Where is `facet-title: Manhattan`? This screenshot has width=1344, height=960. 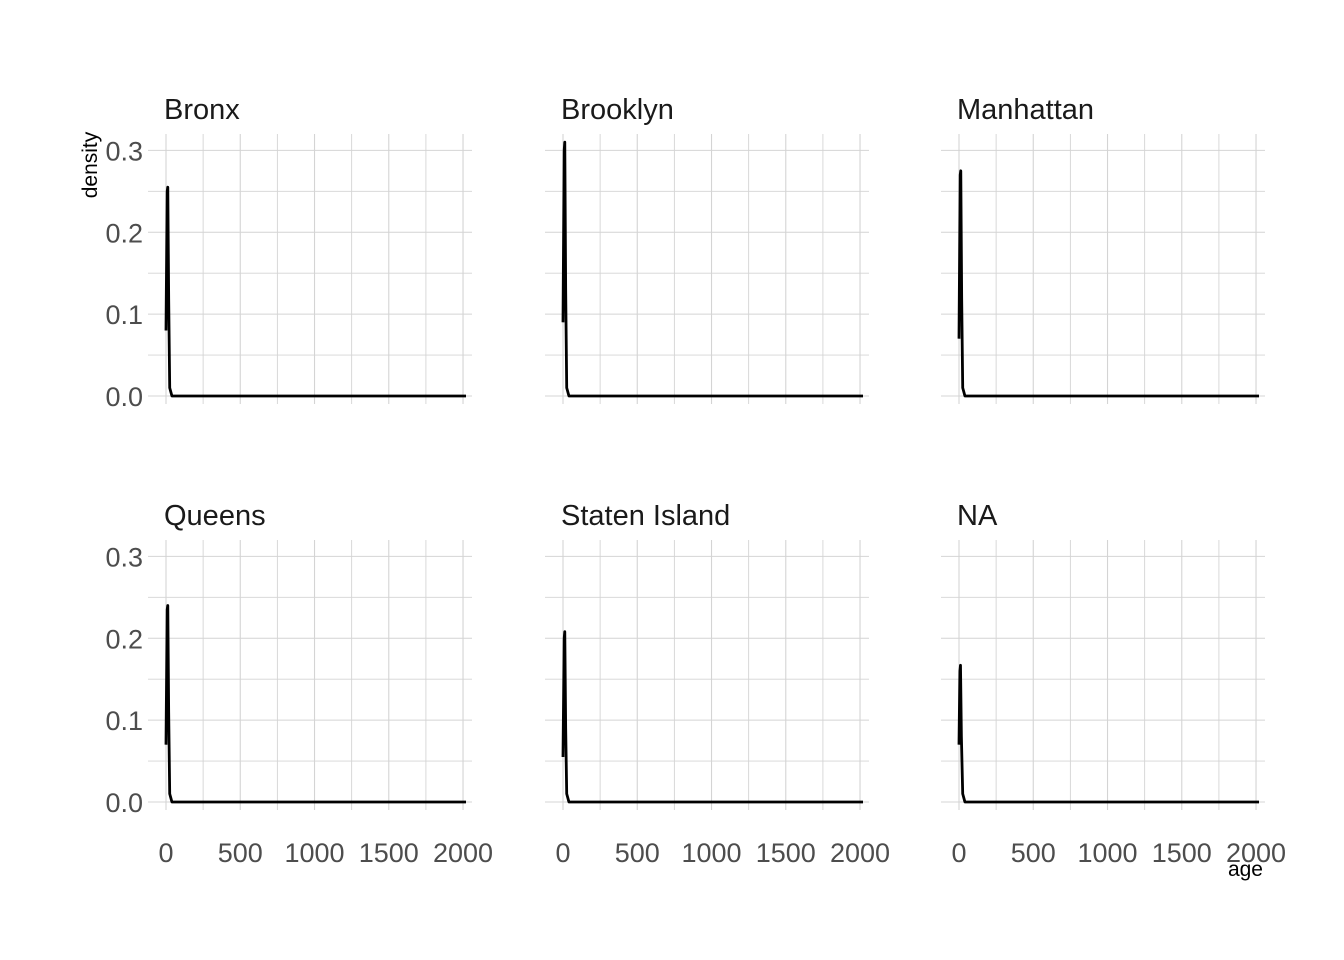 facet-title: Manhattan is located at coordinates (1025, 110).